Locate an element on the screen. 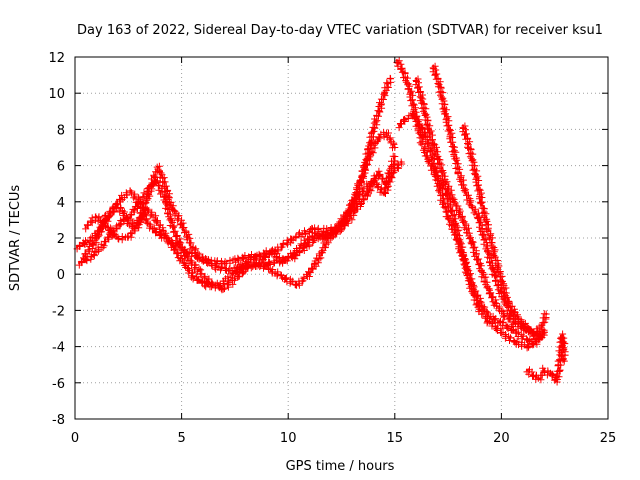 This screenshot has width=640, height=480. x-axis-title: GPS time / hours is located at coordinates (340, 466).